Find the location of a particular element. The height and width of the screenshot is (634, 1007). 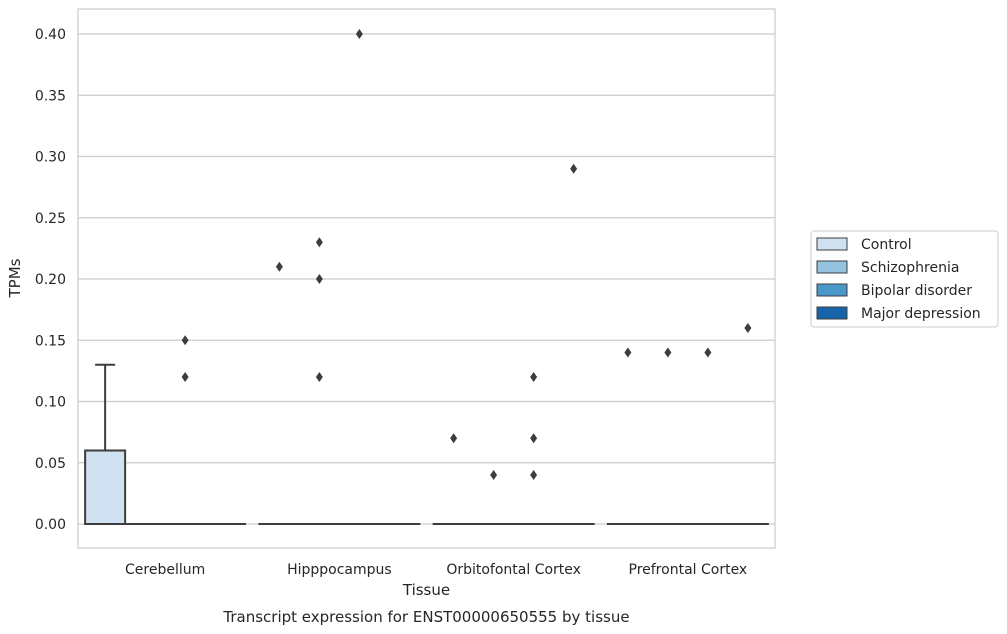

y-tick-label: 0.20 is located at coordinates (50, 280).